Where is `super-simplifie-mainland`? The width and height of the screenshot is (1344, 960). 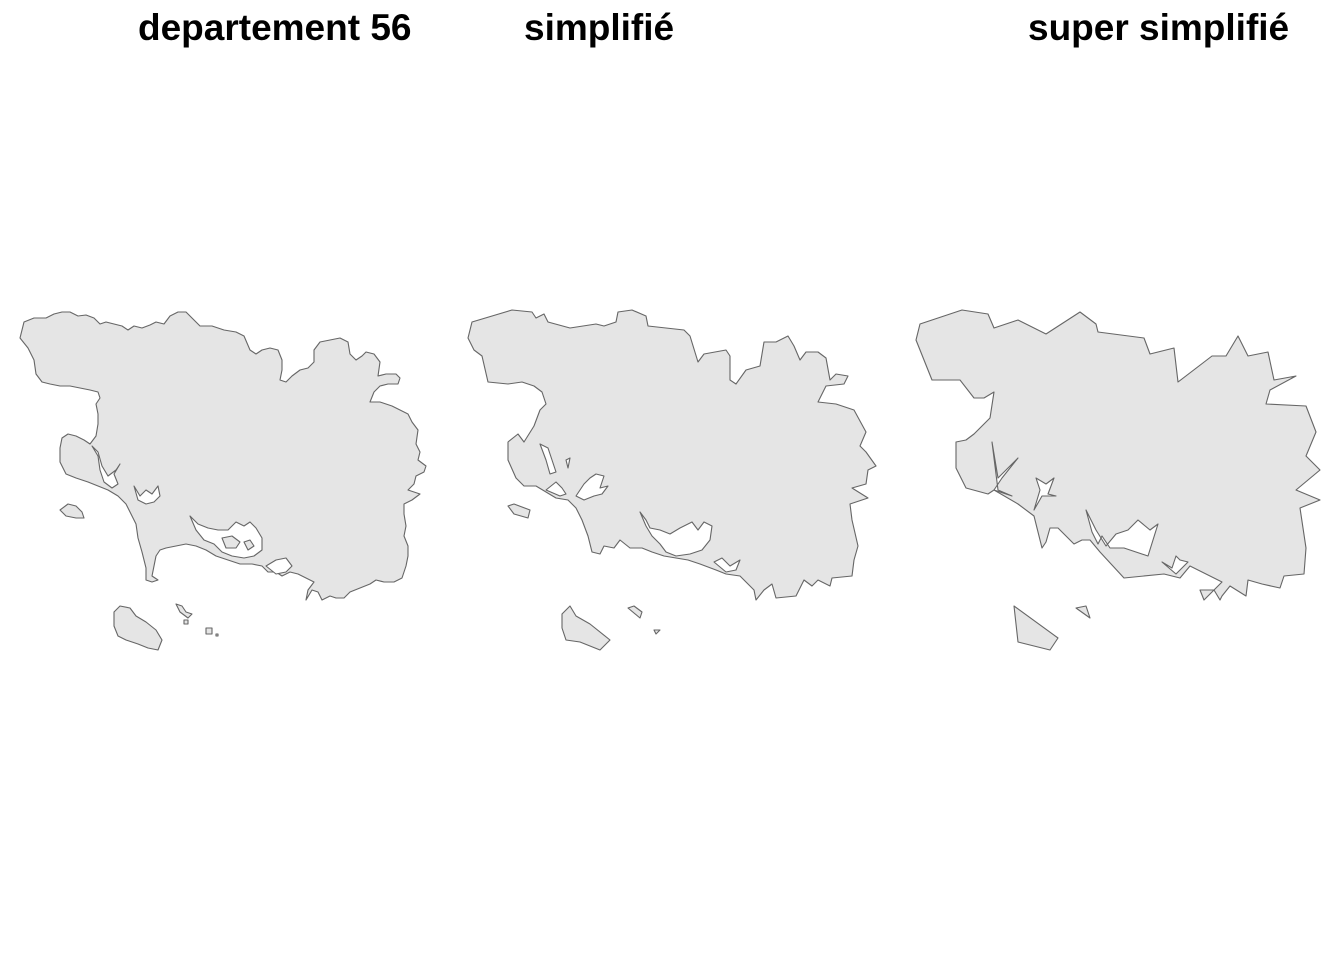 super-simplifie-mainland is located at coordinates (1118, 455).